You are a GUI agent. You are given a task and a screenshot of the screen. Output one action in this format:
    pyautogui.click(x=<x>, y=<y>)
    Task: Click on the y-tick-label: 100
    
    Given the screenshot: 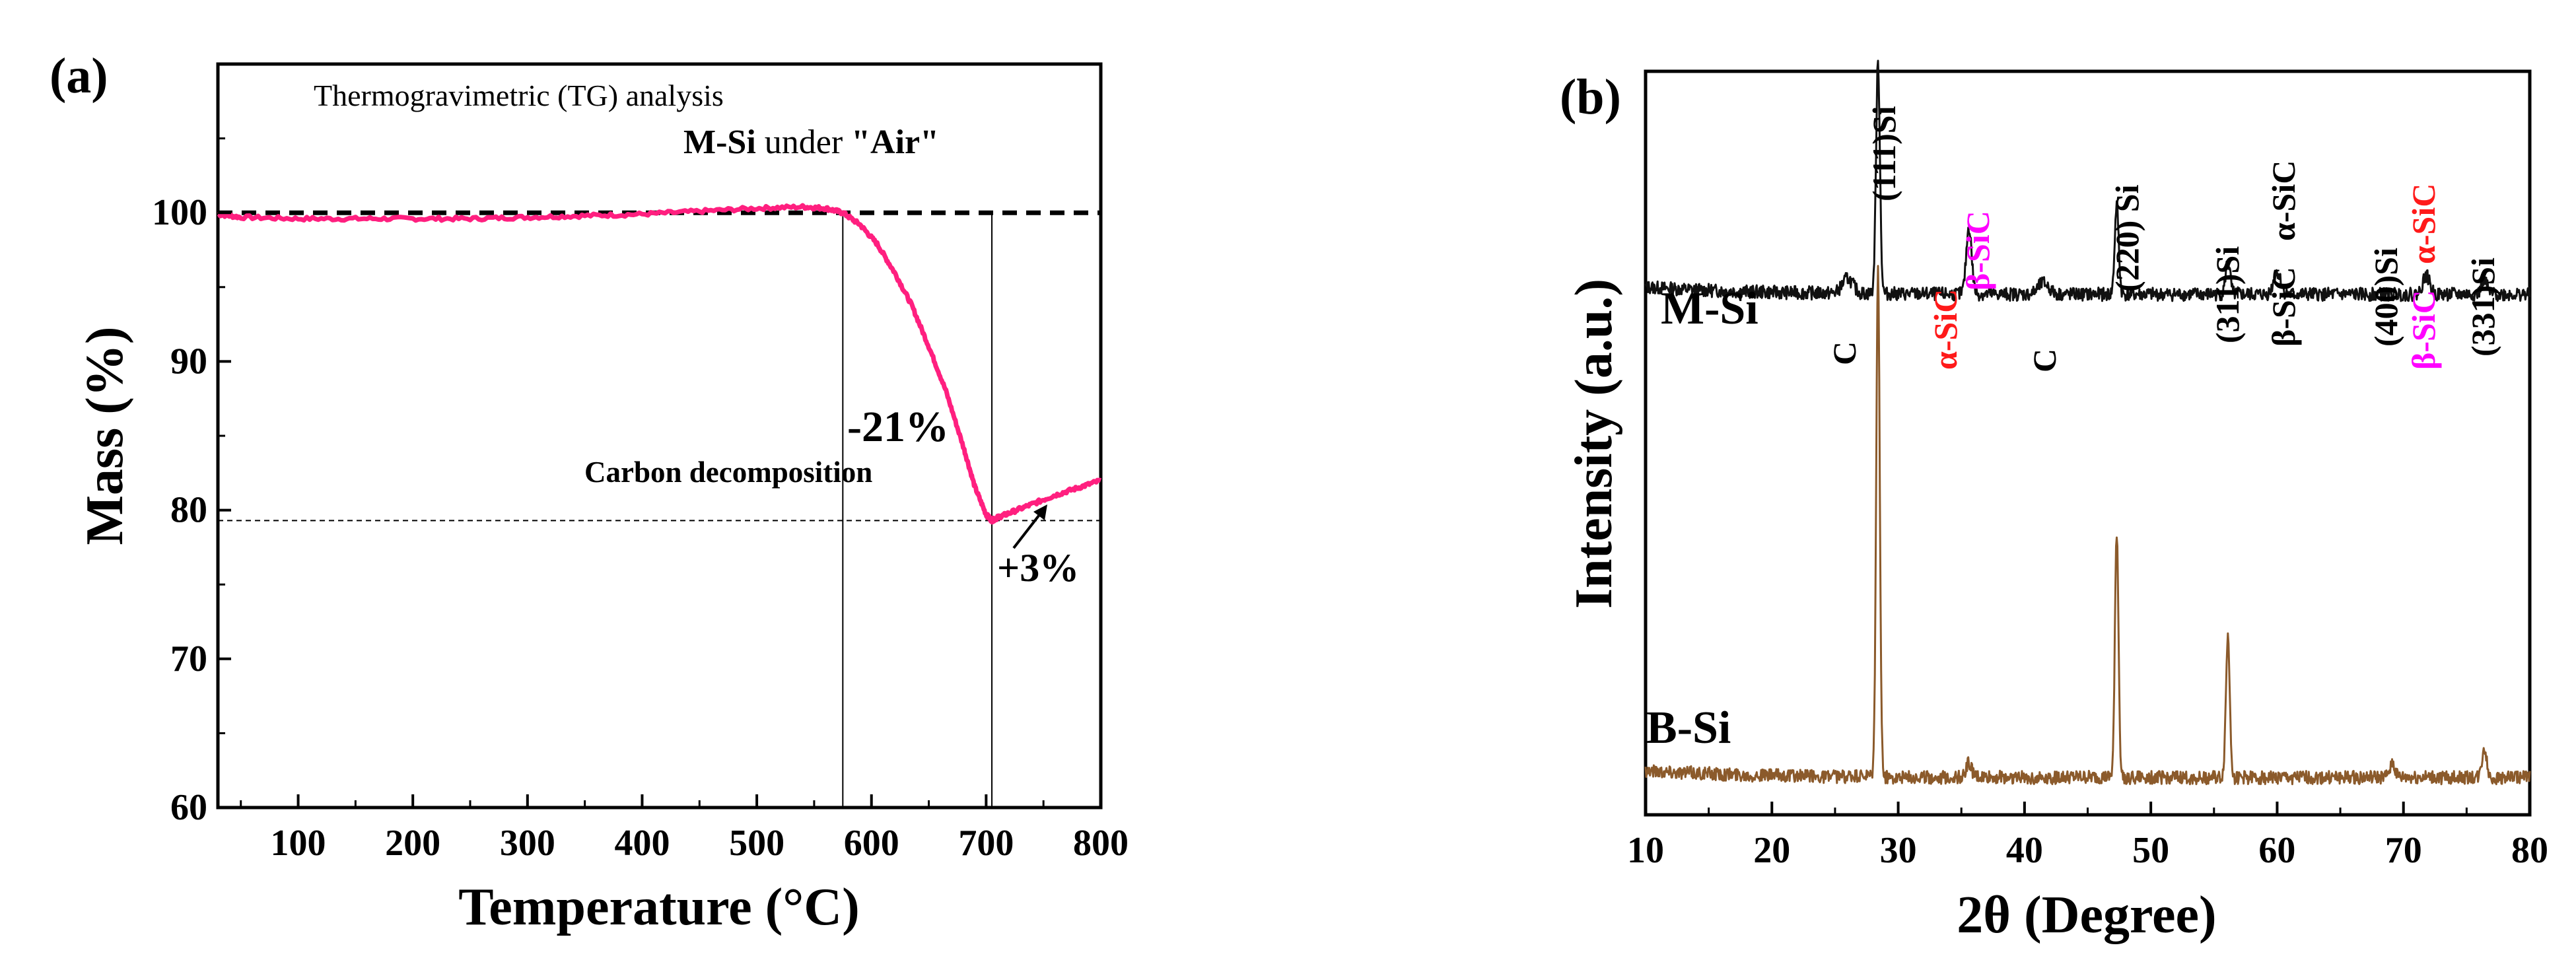 What is the action you would take?
    pyautogui.click(x=180, y=212)
    